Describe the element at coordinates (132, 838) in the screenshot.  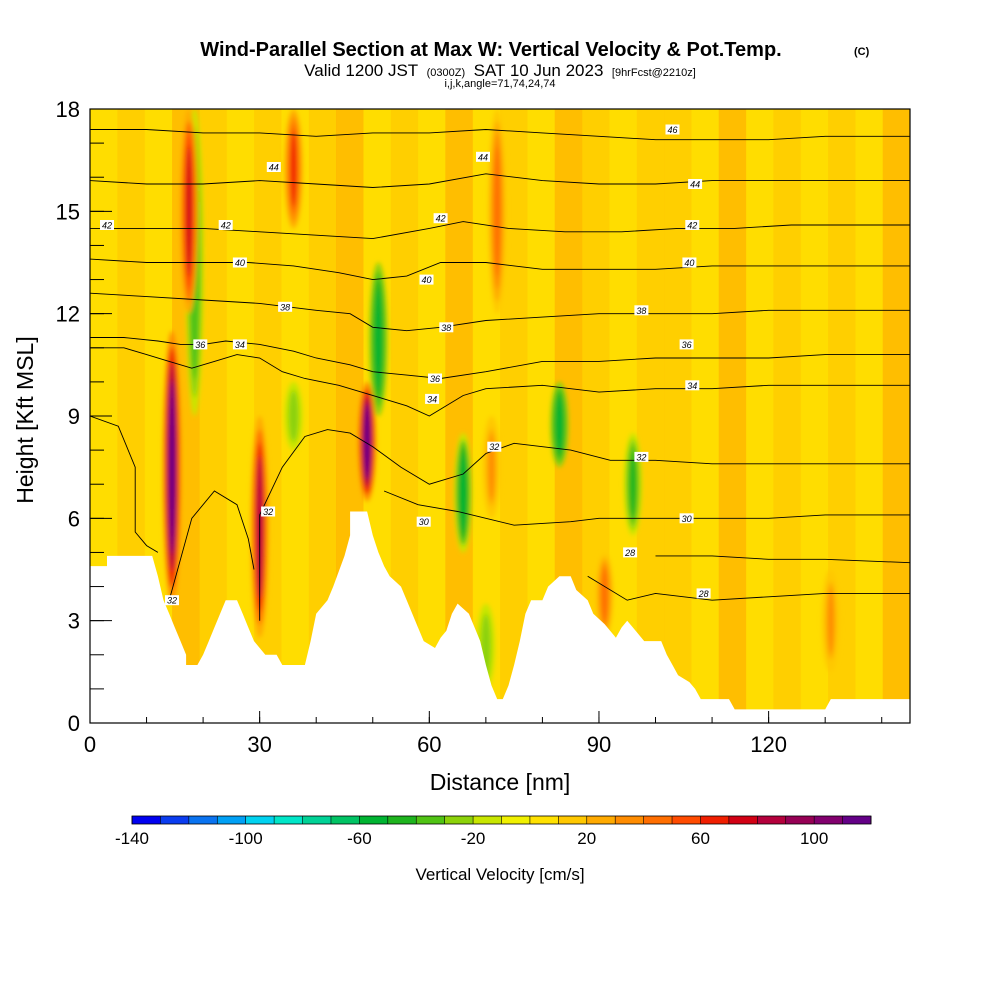
I see `colorbar-tick-label: -140` at that location.